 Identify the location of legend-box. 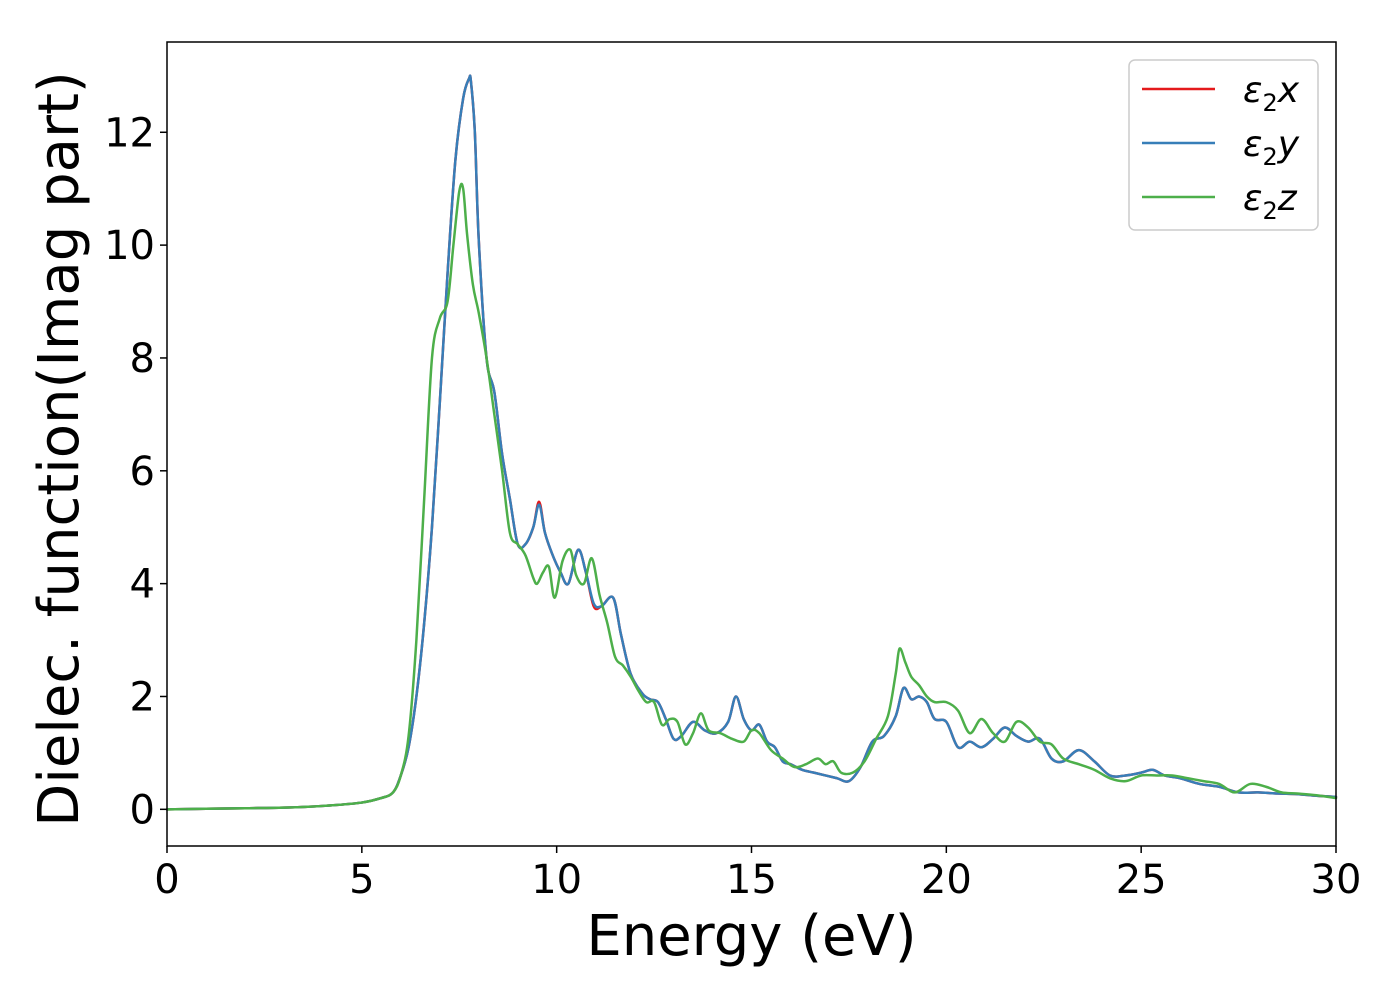
(1223, 145).